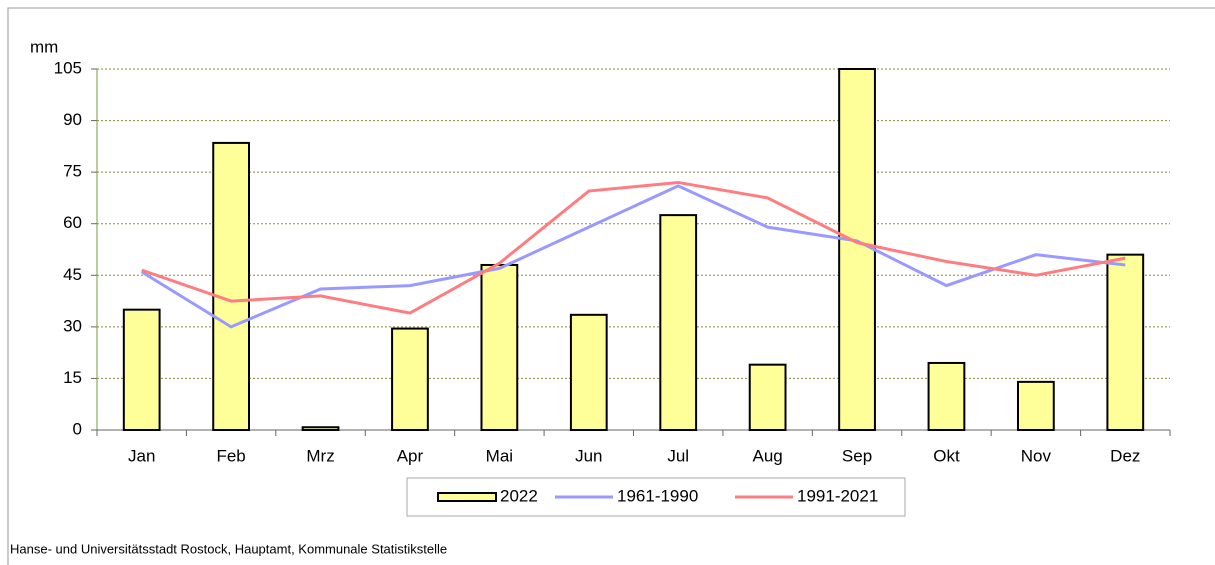 This screenshot has width=1215, height=565. Describe the element at coordinates (72, 274) in the screenshot. I see `y-tick-label: 45` at that location.